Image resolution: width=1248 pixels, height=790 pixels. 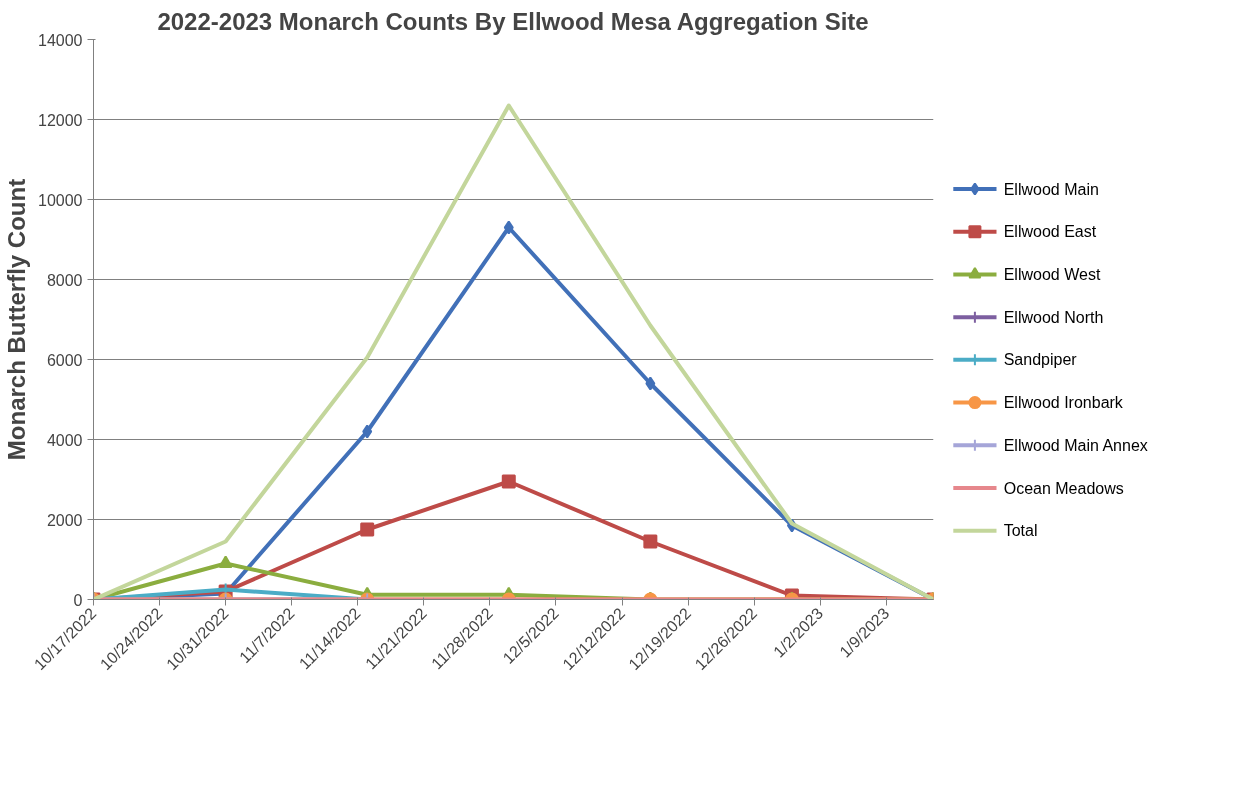 I want to click on legend-label: Ocean Meadows, so click(x=1063, y=488).